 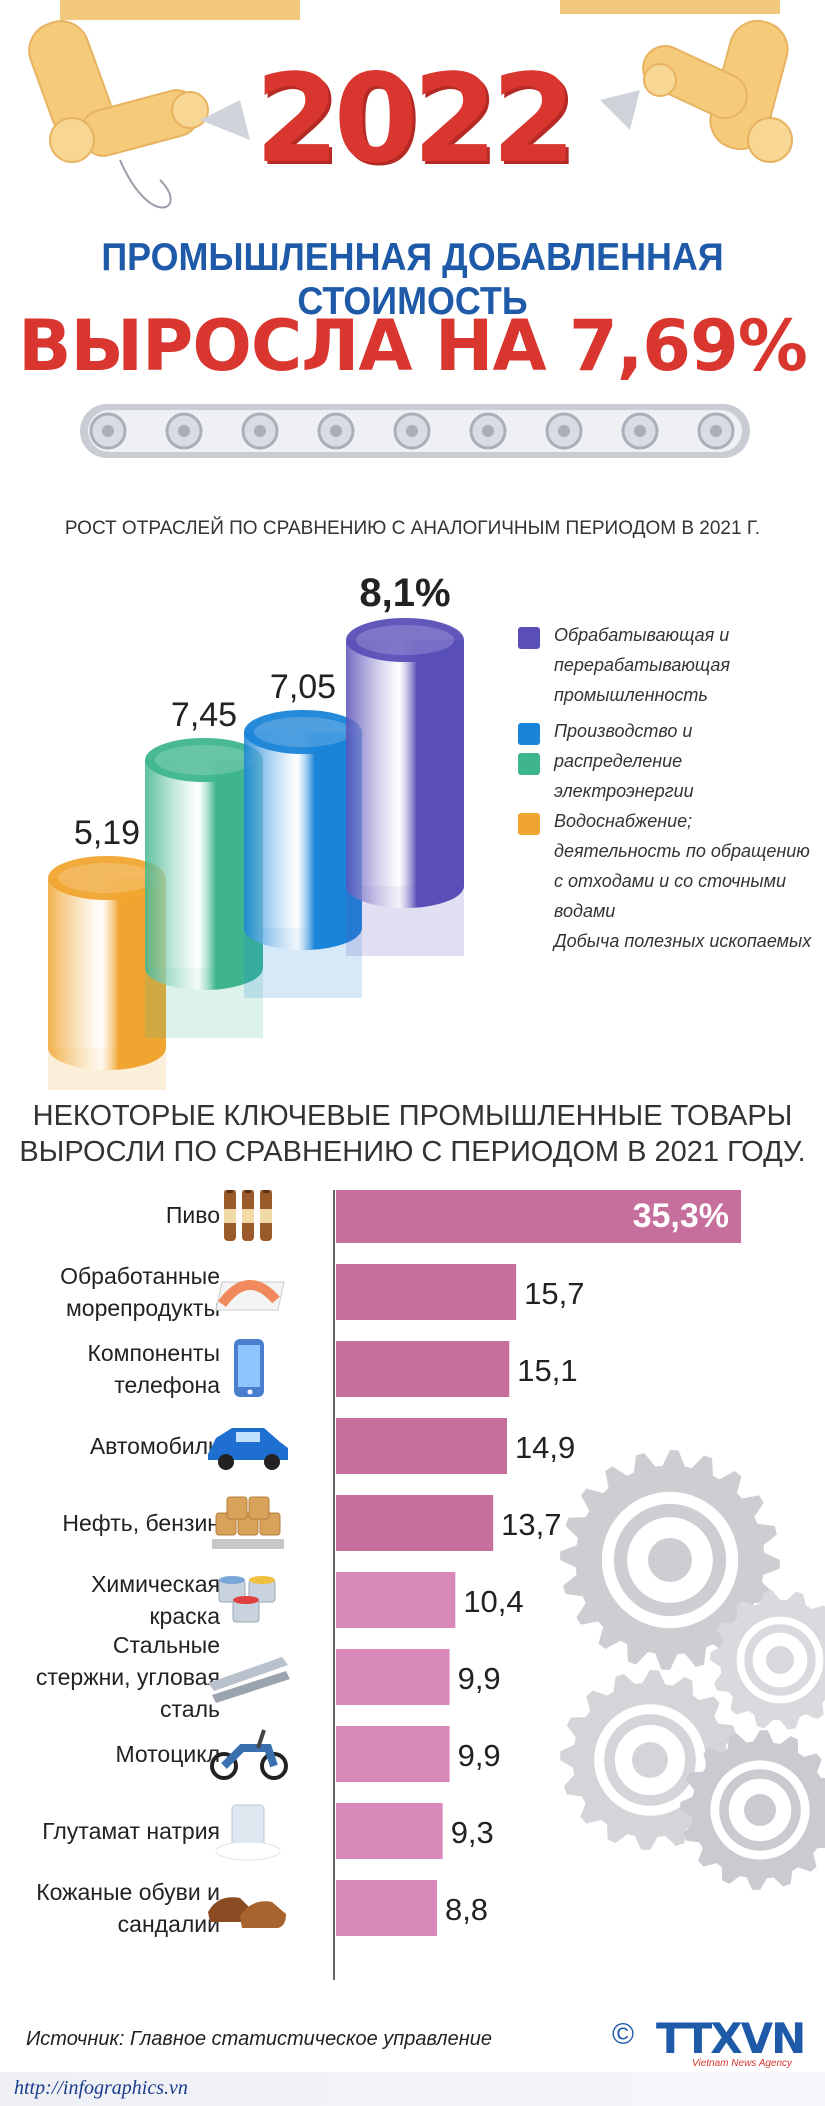 I want to click on bar-row: 8,8 Кожаные обуви и сандалии, so click(x=262, y=1908).